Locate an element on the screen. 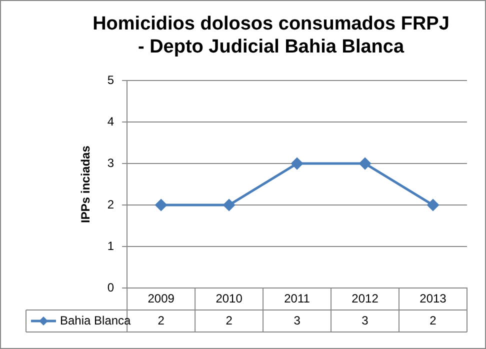 The height and width of the screenshot is (349, 486). y-tick-label: 1 is located at coordinates (110, 245).